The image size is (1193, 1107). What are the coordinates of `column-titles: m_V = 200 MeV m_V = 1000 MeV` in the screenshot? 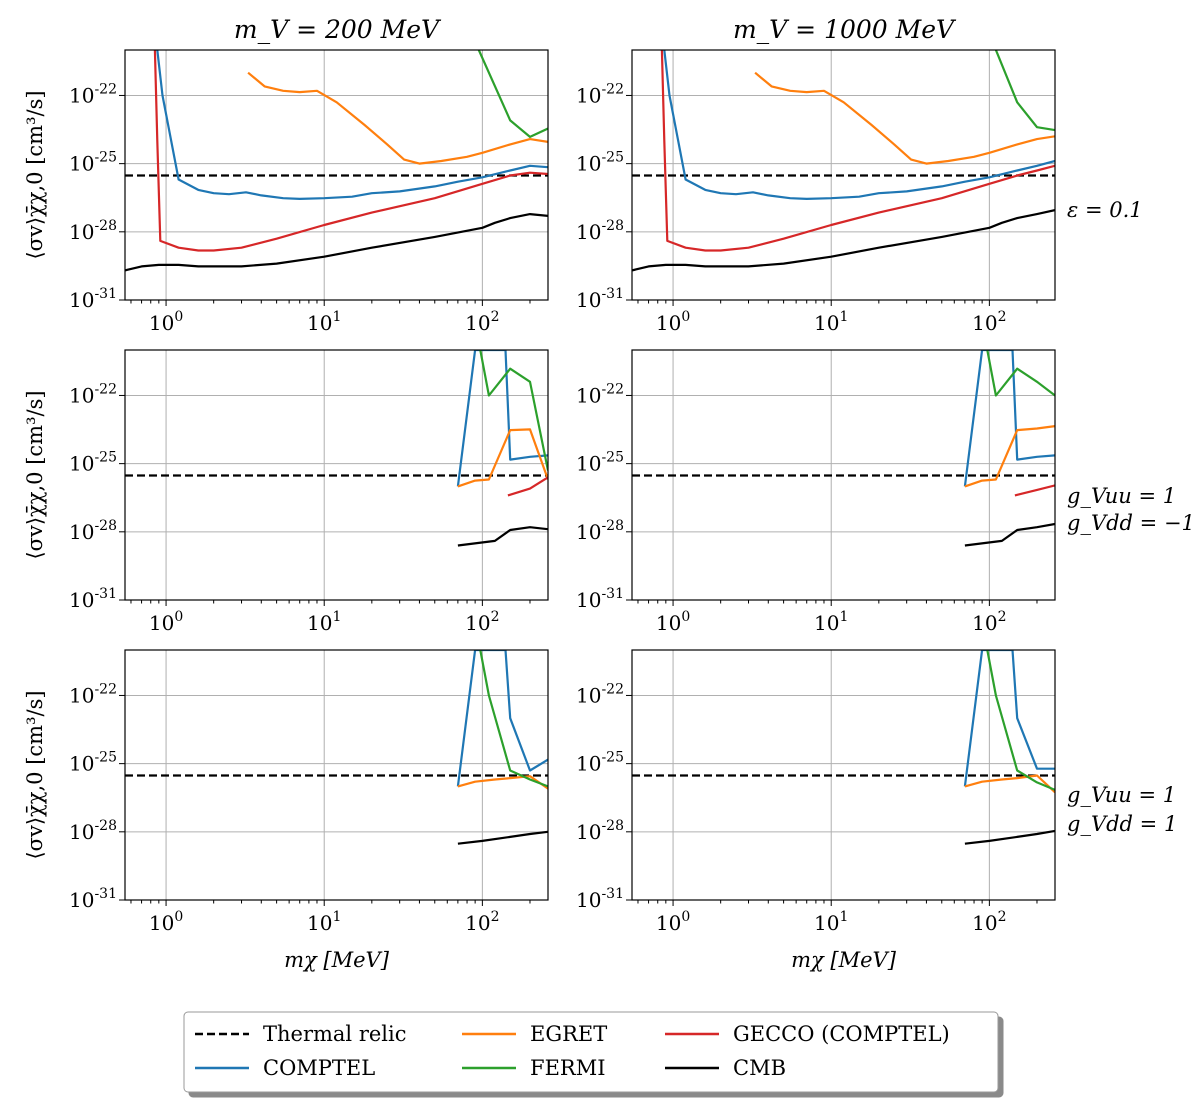 It's located at (595, 29).